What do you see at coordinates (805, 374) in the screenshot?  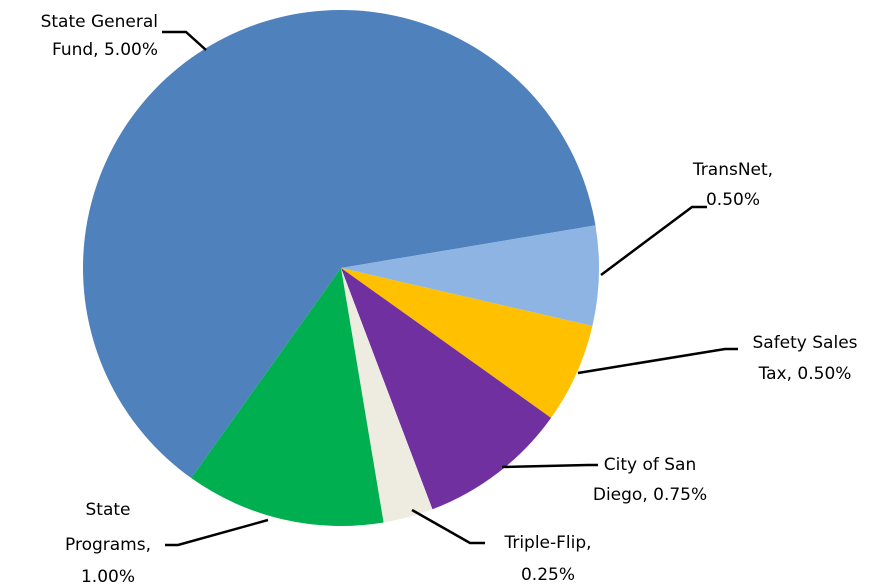 I see `data-label: Tax, 0.50%` at bounding box center [805, 374].